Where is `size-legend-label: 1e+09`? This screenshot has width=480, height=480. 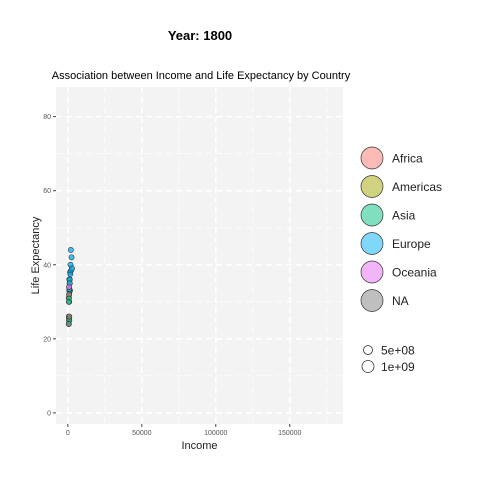
size-legend-label: 1e+09 is located at coordinates (398, 367).